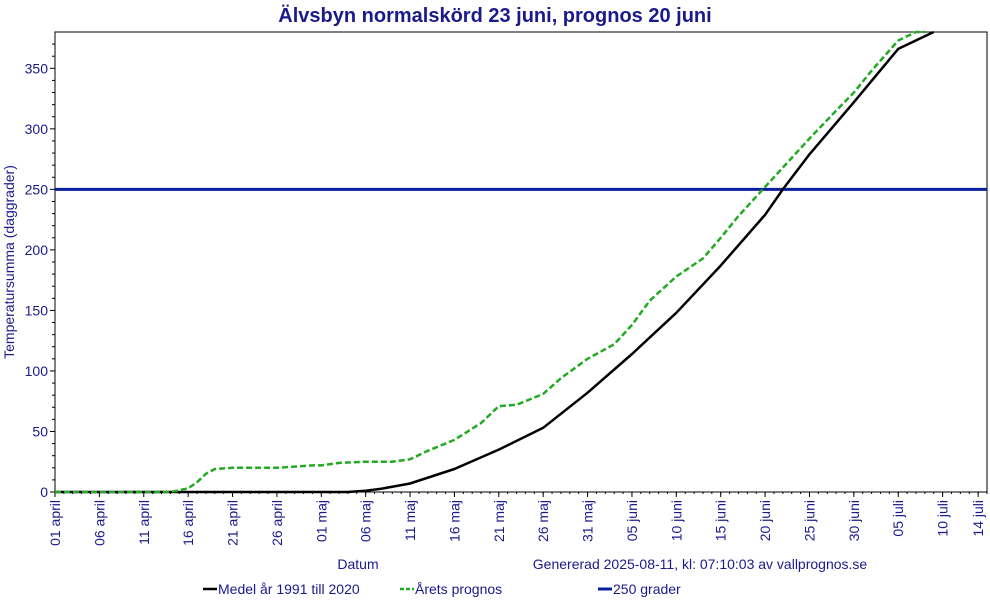 This screenshot has height=600, width=990. What do you see at coordinates (854, 520) in the screenshot?
I see `x-tick-label: 30 juni` at bounding box center [854, 520].